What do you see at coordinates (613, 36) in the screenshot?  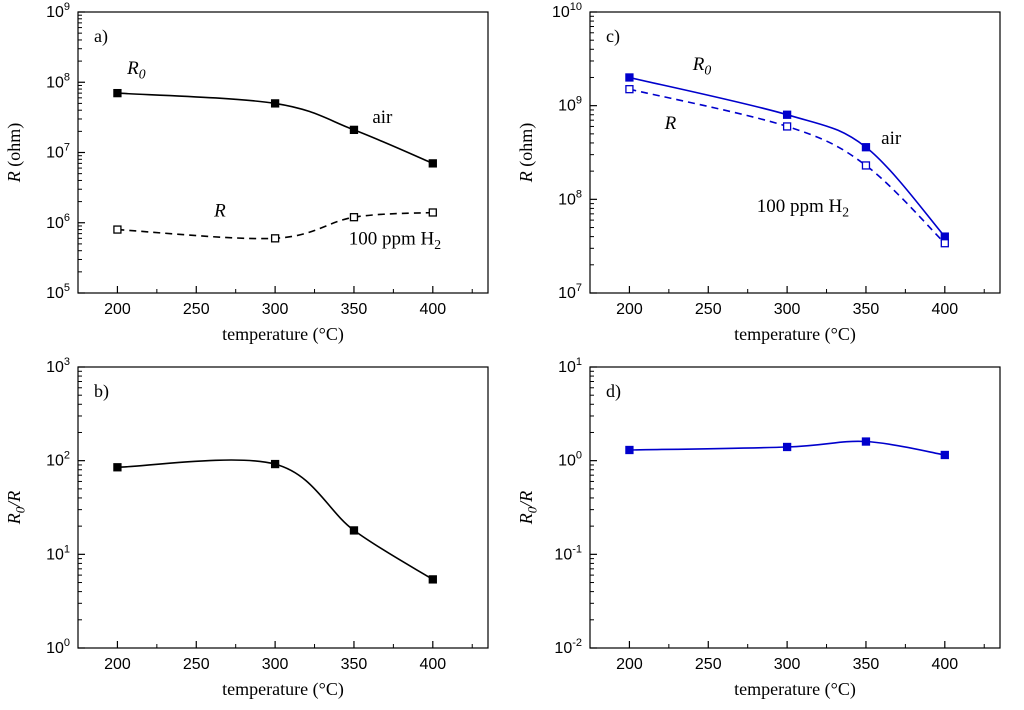 I see `svg-text: c)` at bounding box center [613, 36].